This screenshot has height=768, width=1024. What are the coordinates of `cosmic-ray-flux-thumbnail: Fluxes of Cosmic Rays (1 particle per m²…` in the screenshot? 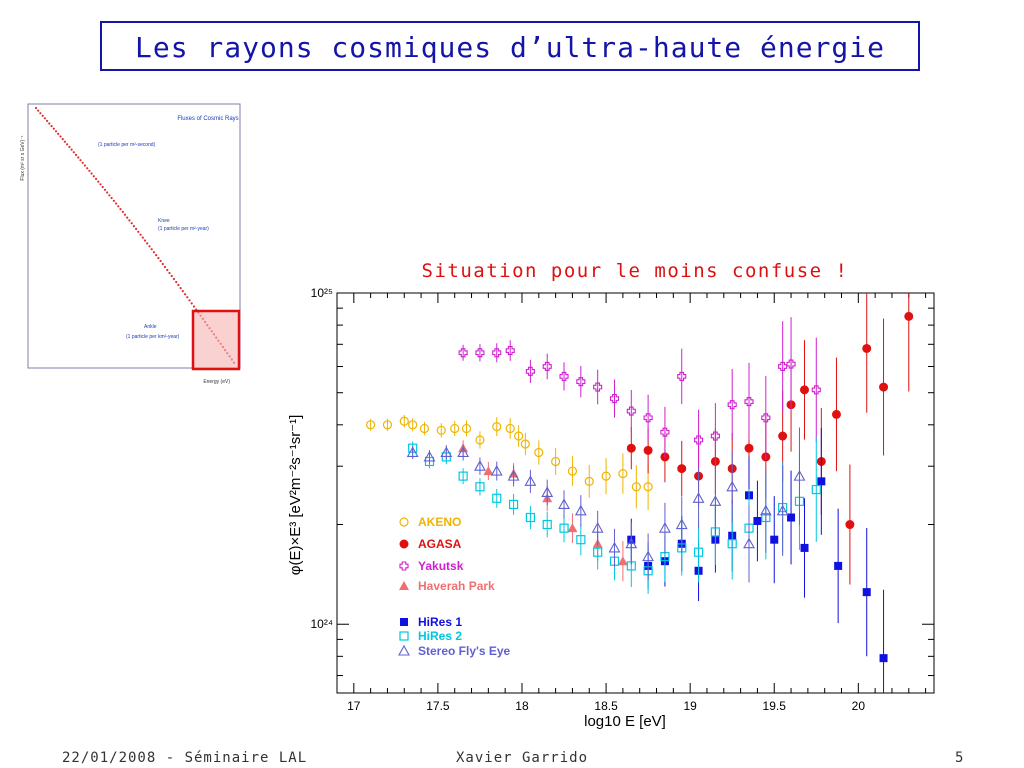 It's located at (130, 244).